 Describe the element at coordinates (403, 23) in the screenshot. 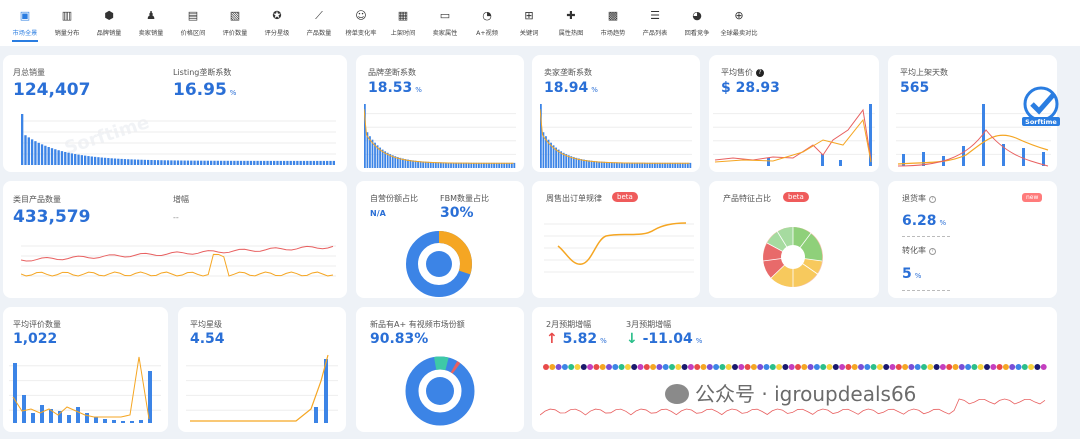

I see `tab-calendar: ▦ 上架时间` at that location.